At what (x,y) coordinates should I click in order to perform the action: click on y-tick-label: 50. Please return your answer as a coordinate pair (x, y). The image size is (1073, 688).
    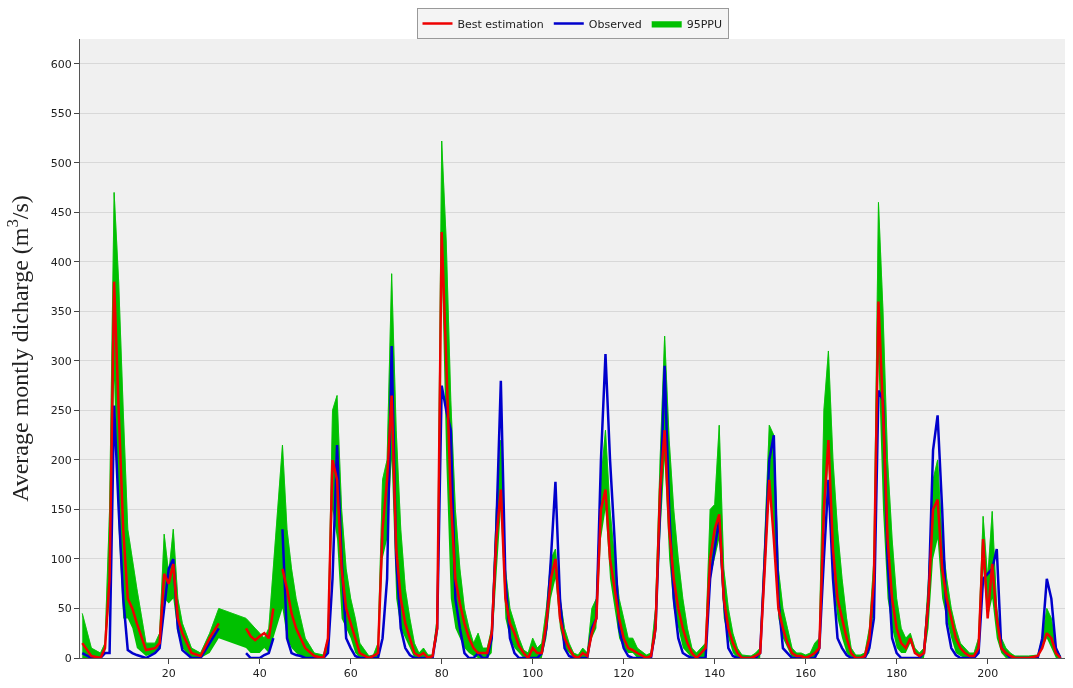
    Looking at the image, I should click on (64, 609).